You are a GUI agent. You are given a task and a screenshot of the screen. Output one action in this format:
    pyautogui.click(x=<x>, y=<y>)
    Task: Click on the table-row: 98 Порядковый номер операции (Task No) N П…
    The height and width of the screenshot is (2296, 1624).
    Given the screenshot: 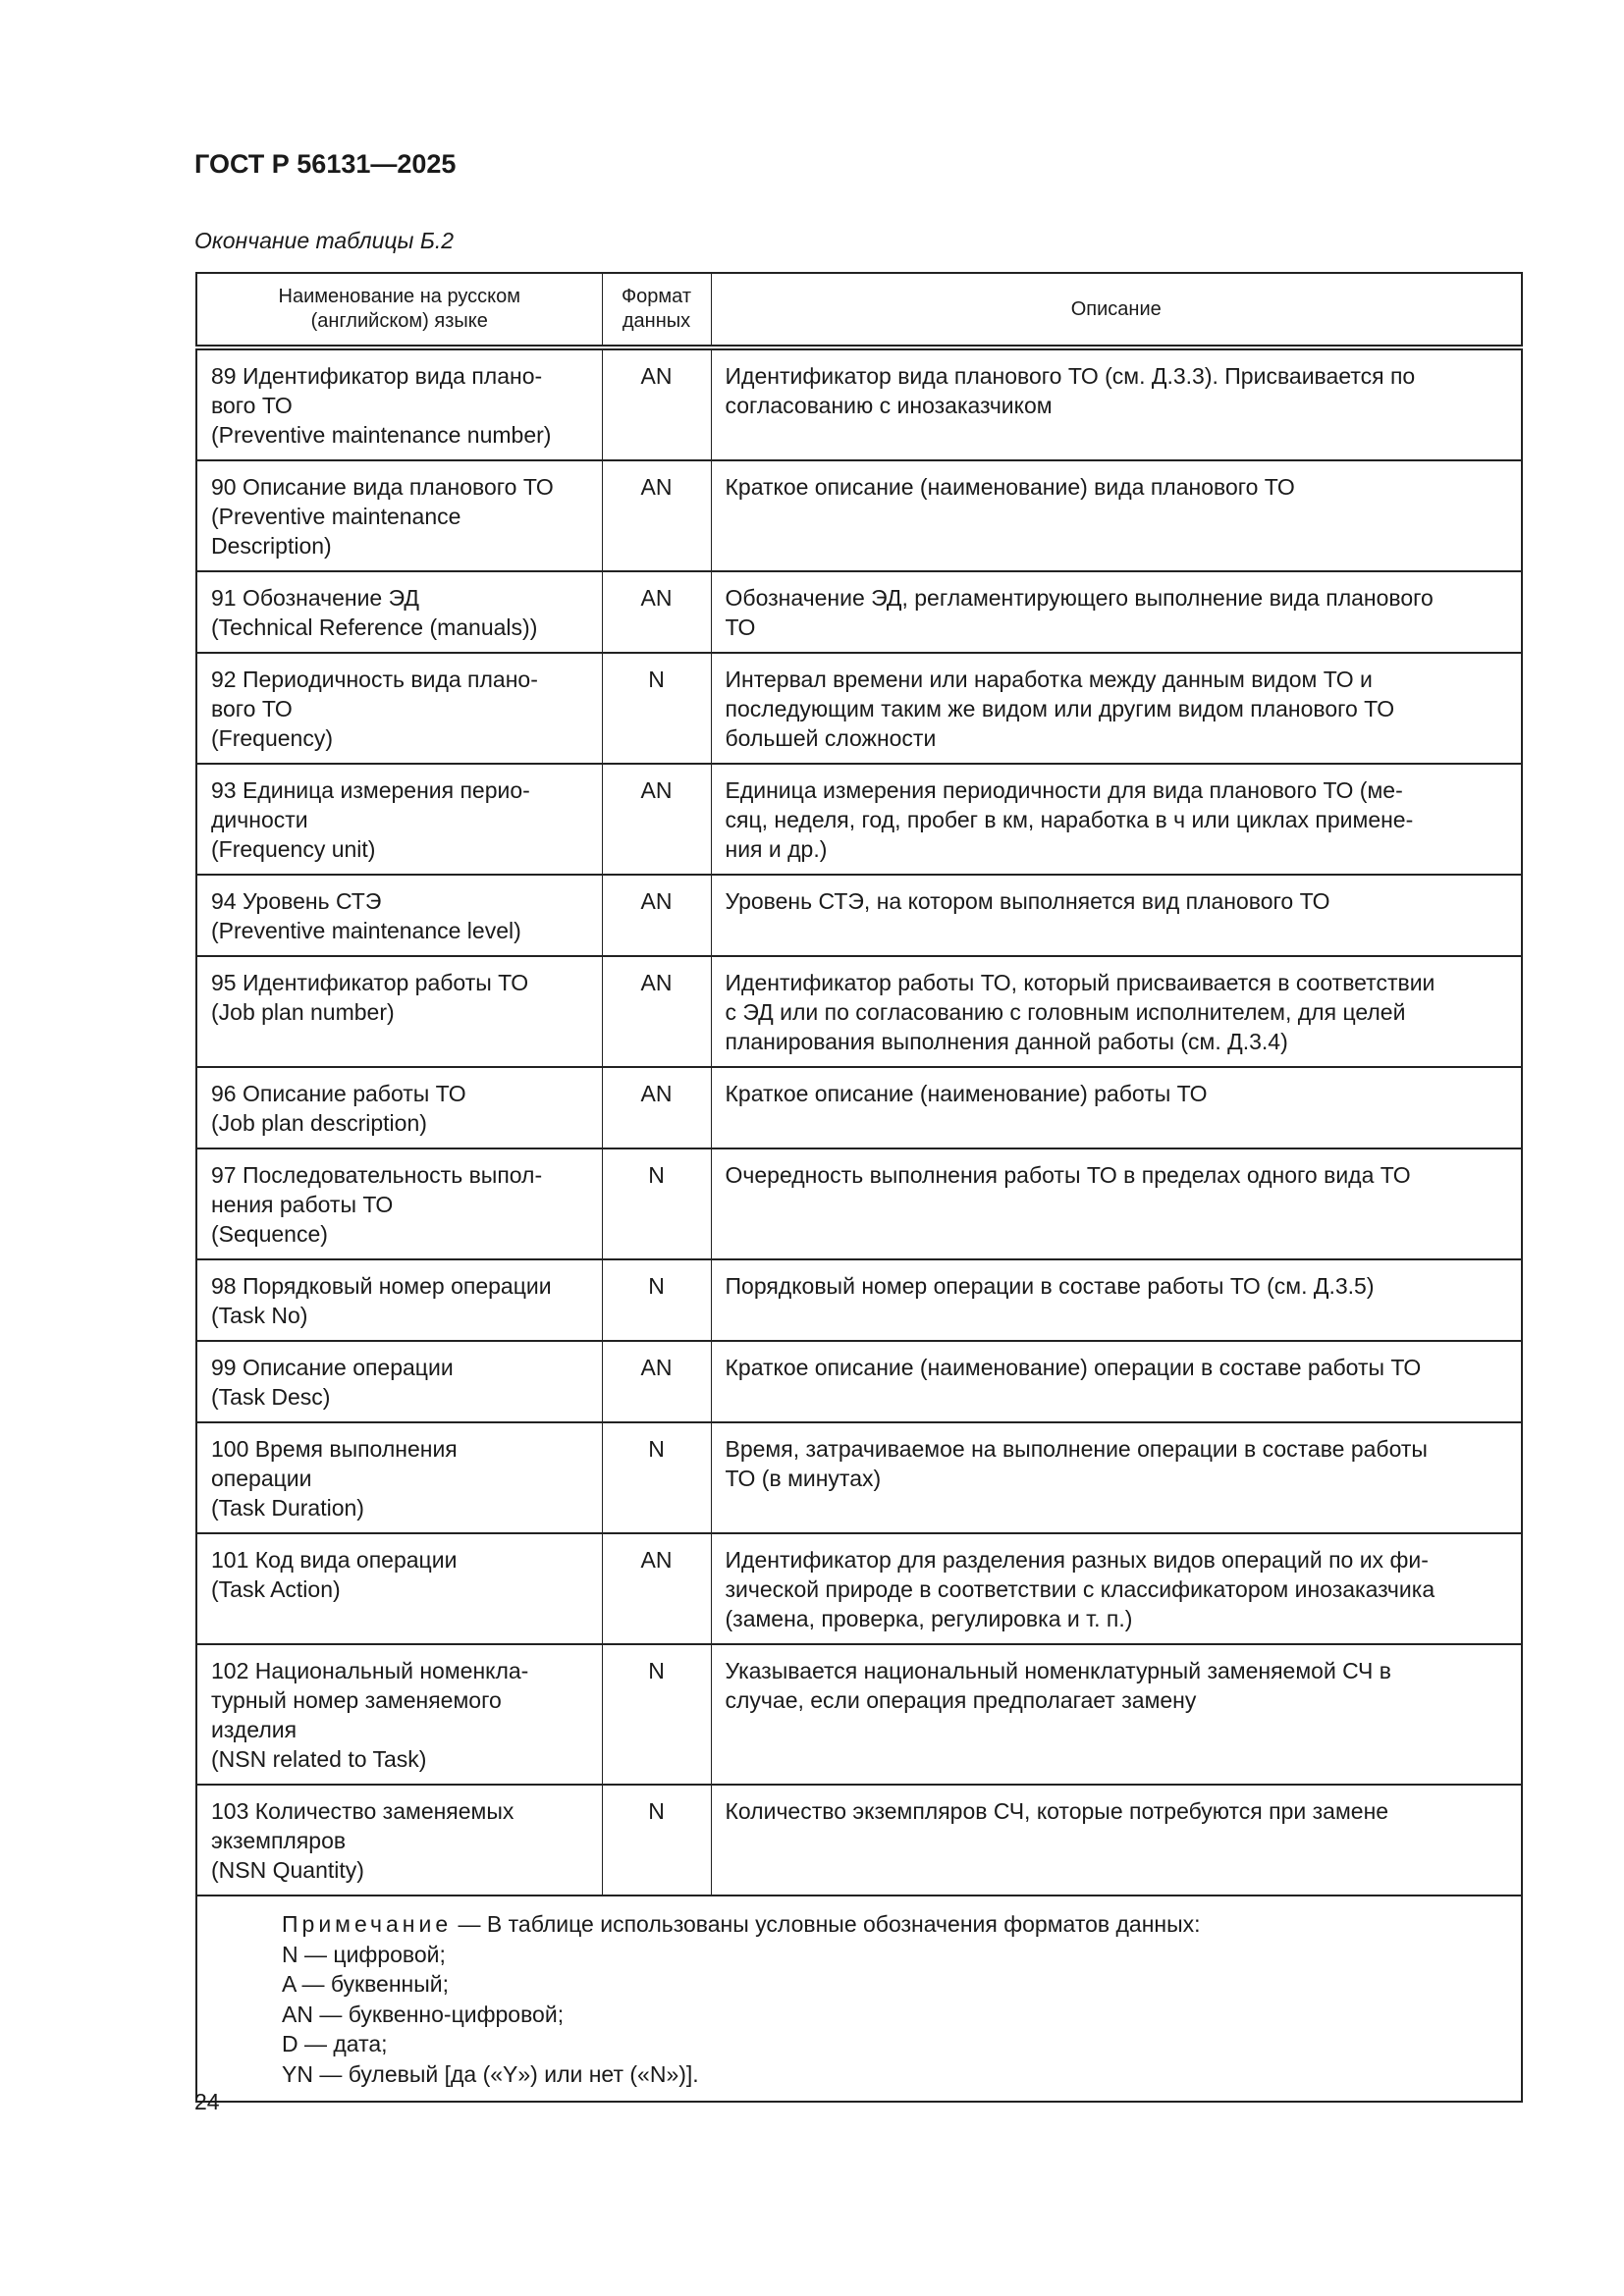 What is the action you would take?
    pyautogui.click(x=859, y=1300)
    